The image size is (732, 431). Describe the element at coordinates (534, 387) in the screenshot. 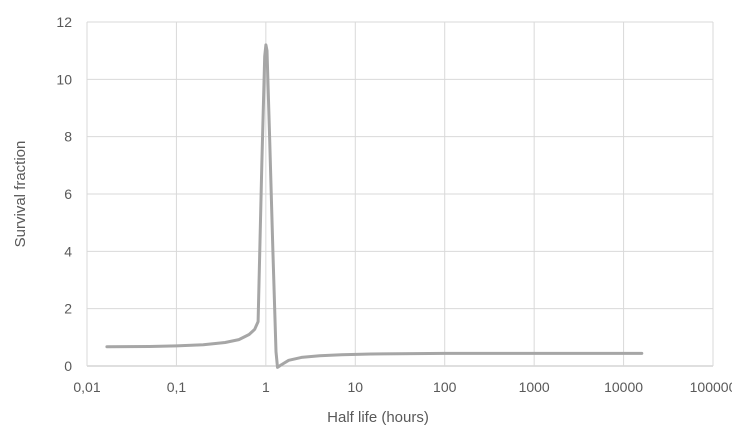

I see `x-tick-label: 1000` at that location.